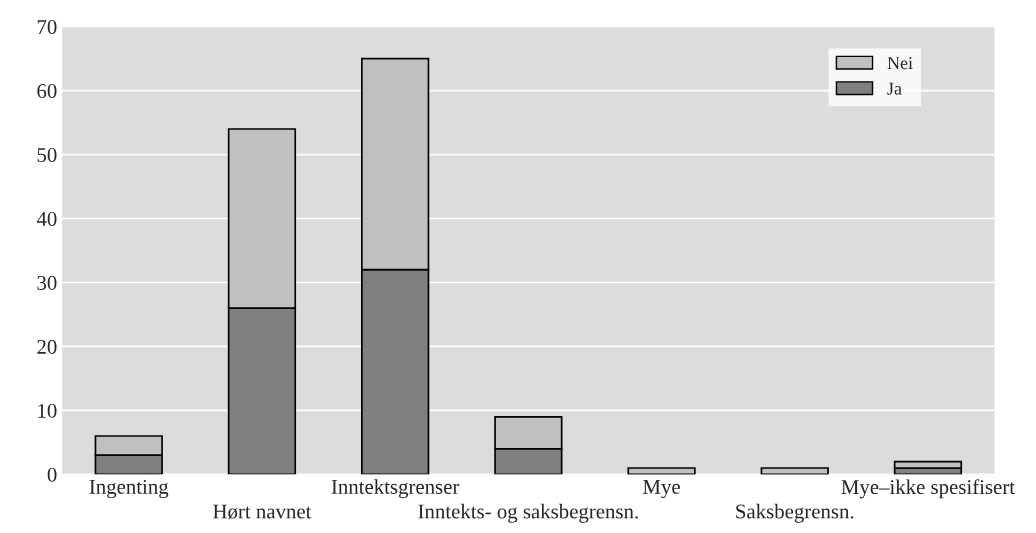 The width and height of the screenshot is (1036, 533). I want to click on y-tick-label: 20, so click(47, 346).